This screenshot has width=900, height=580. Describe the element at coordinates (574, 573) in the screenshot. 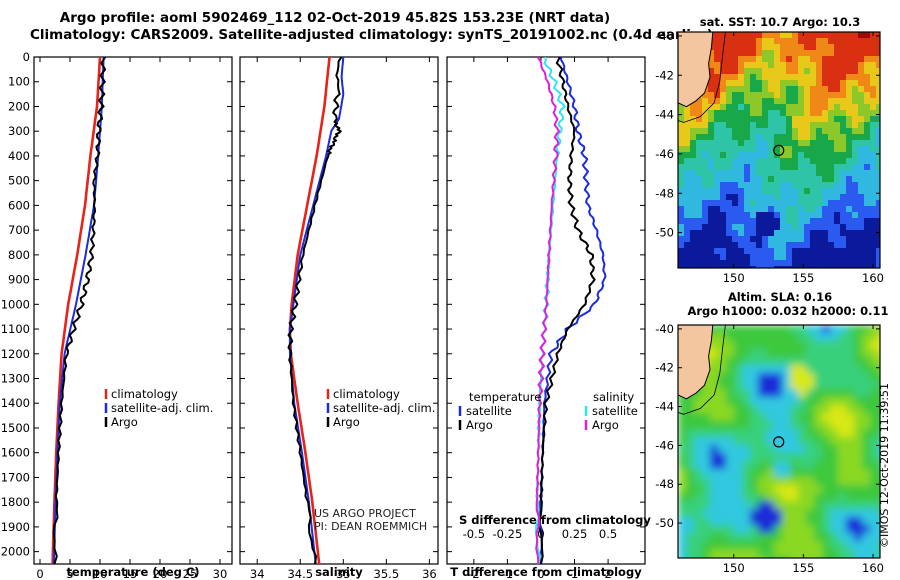

I see `x-tick-label: 1` at that location.